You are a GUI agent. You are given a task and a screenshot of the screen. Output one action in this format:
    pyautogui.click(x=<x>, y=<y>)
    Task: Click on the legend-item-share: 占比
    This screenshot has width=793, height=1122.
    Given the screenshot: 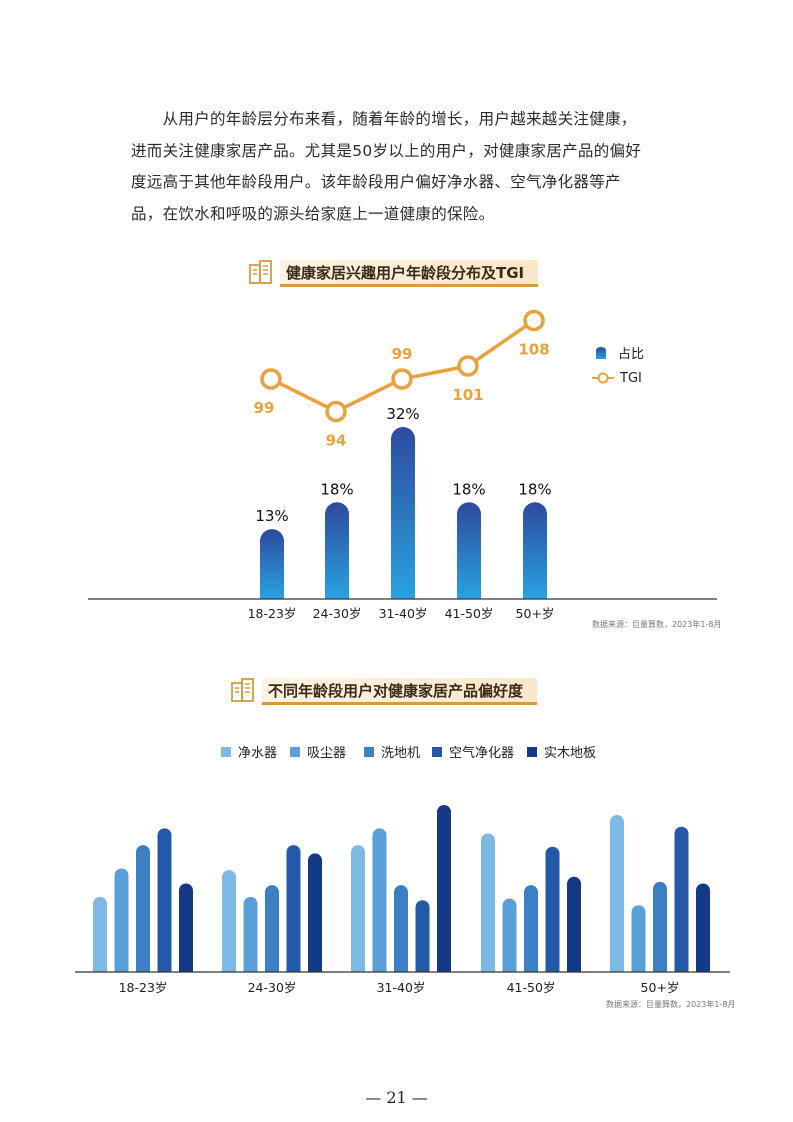 What is the action you would take?
    pyautogui.click(x=618, y=352)
    